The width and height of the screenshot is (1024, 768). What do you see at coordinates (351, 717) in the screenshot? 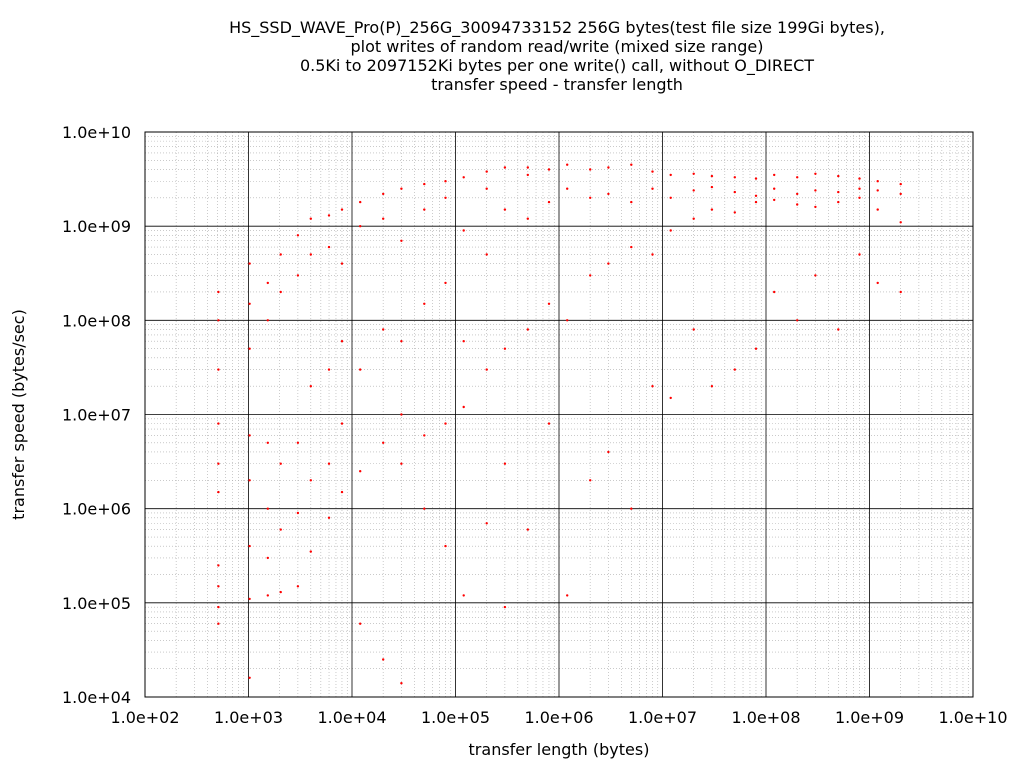
I see `x-tick-label: 1.0e+04` at bounding box center [351, 717].